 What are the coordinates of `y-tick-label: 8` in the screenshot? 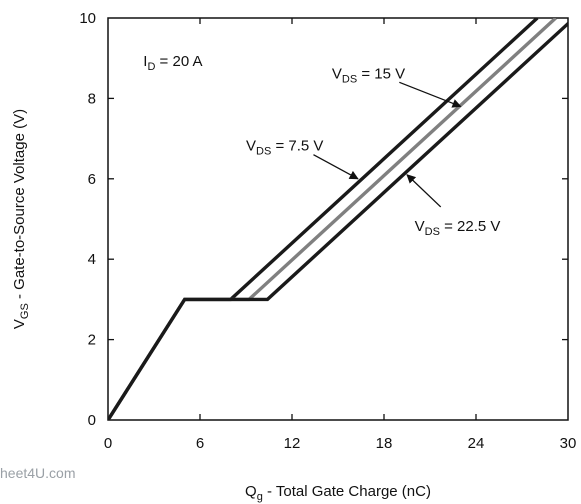 It's located at (92, 98).